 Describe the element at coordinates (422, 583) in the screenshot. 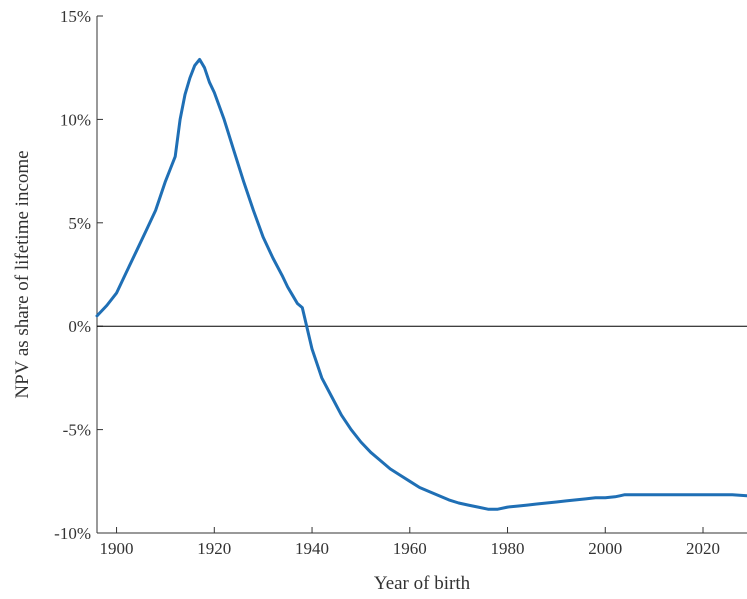

I see `x-axis-title: Year of birth` at that location.